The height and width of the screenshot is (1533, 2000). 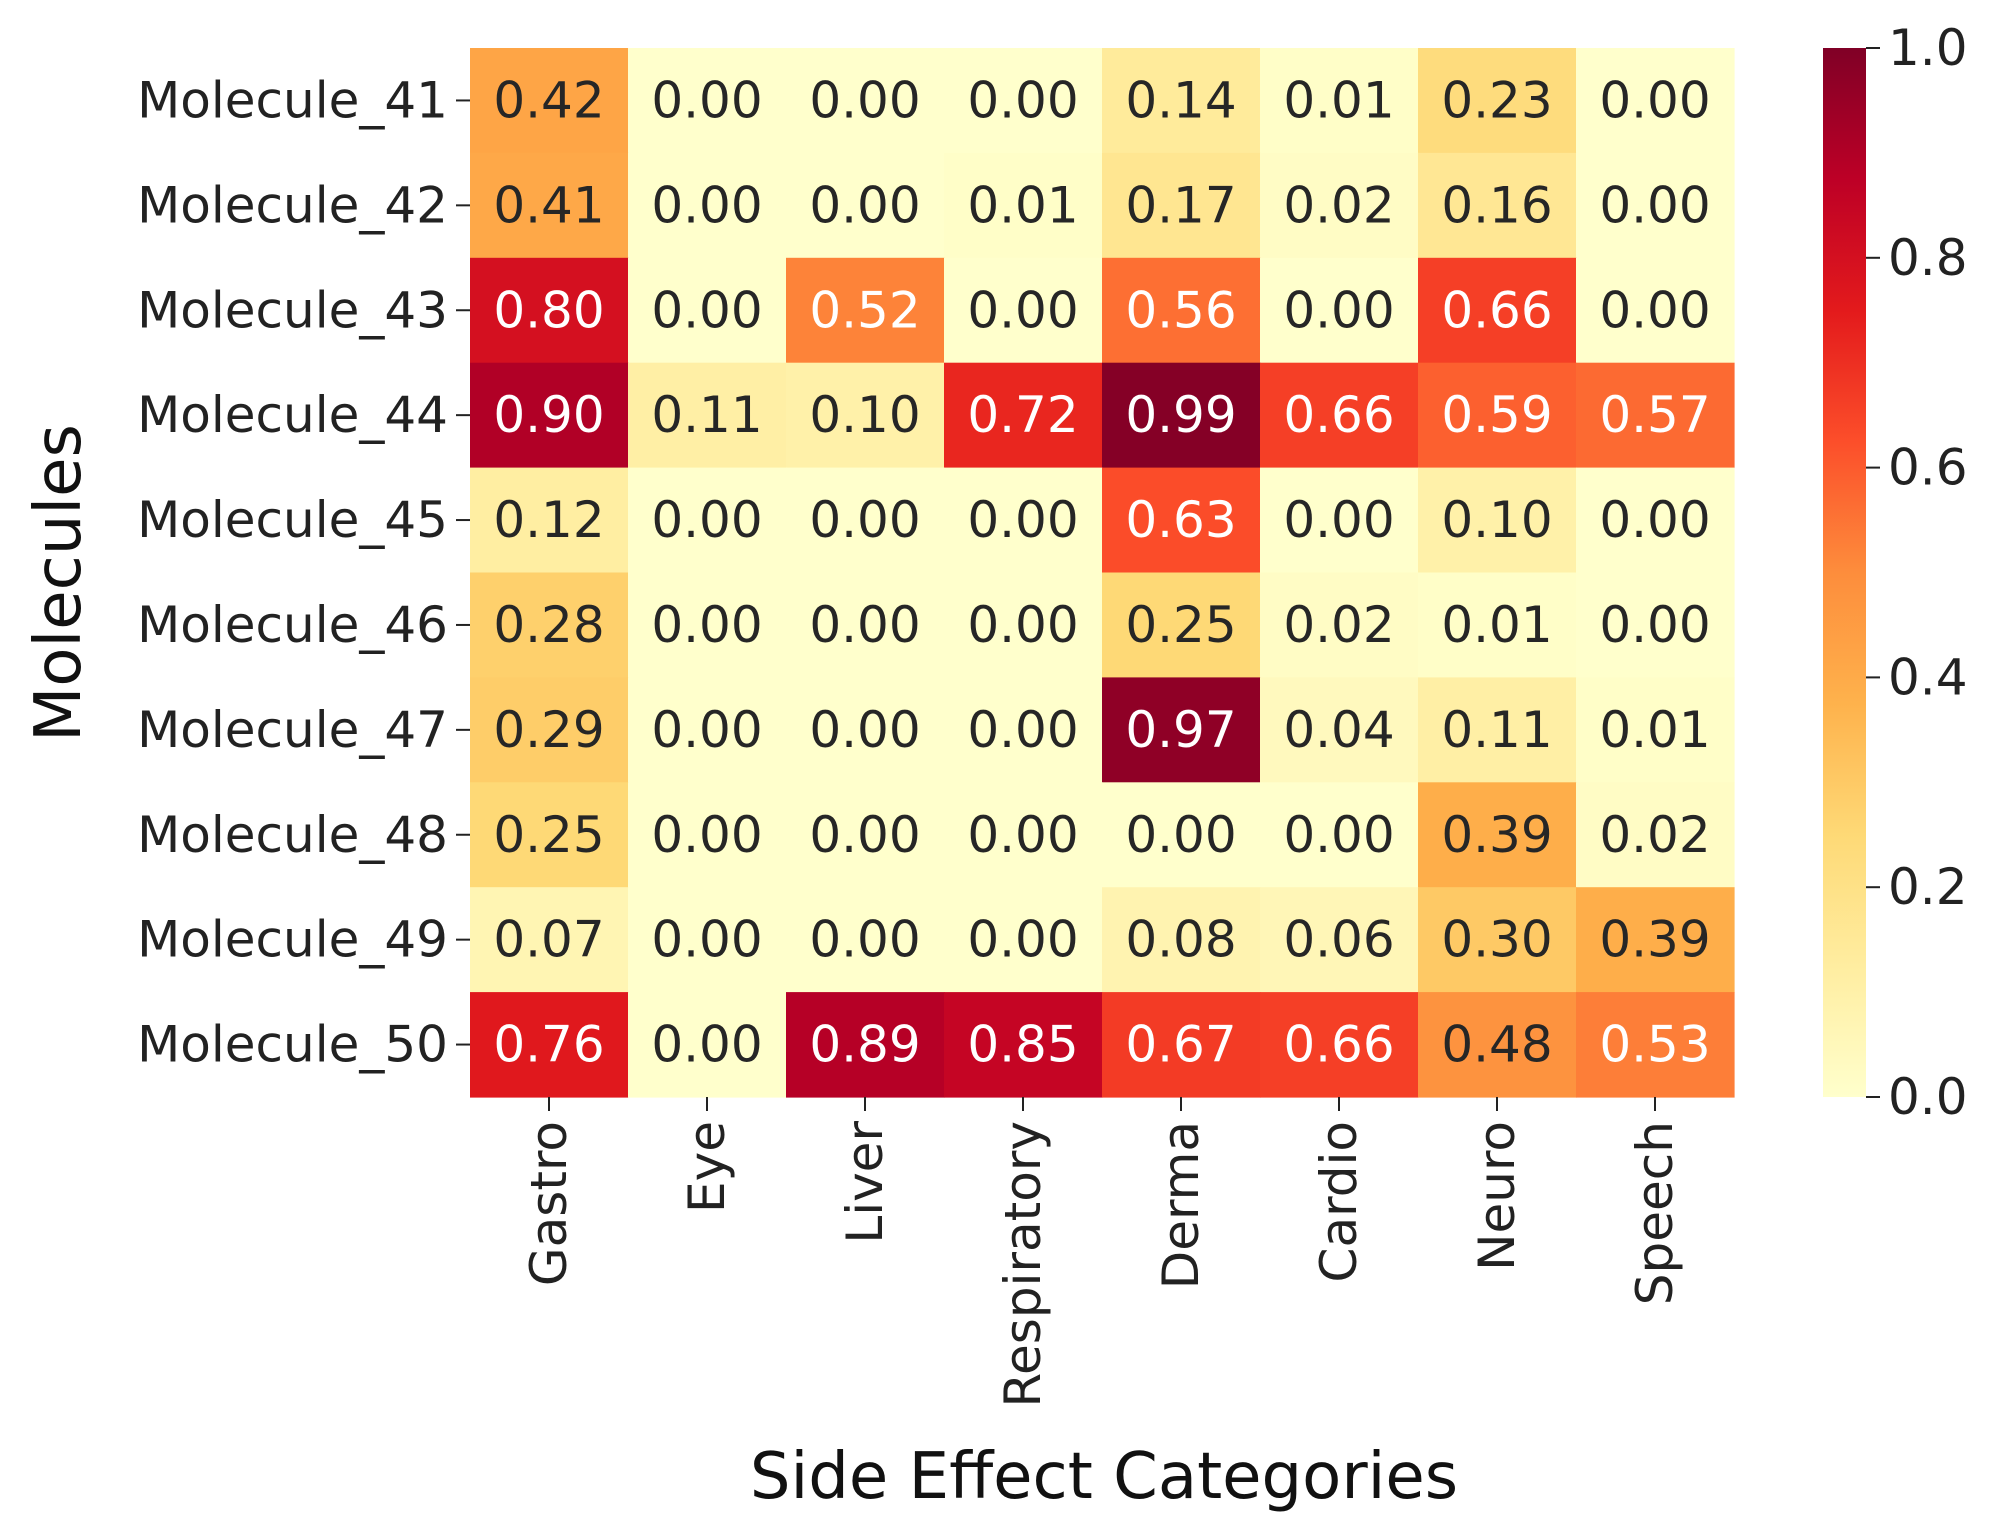 What do you see at coordinates (1928, 887) in the screenshot?
I see `colorbar-tick-label: 0.2` at bounding box center [1928, 887].